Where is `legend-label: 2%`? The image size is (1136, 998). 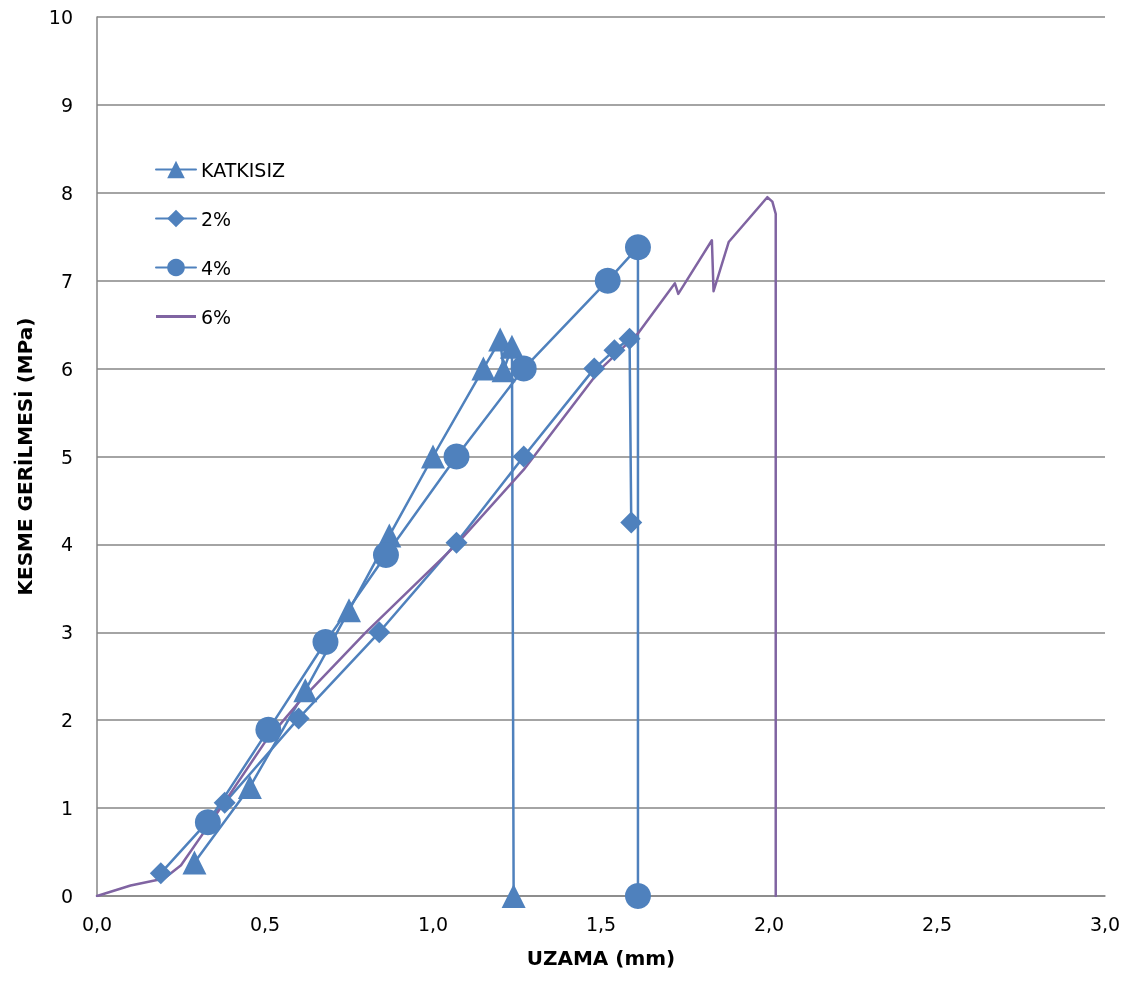 legend-label: 2% is located at coordinates (216, 218).